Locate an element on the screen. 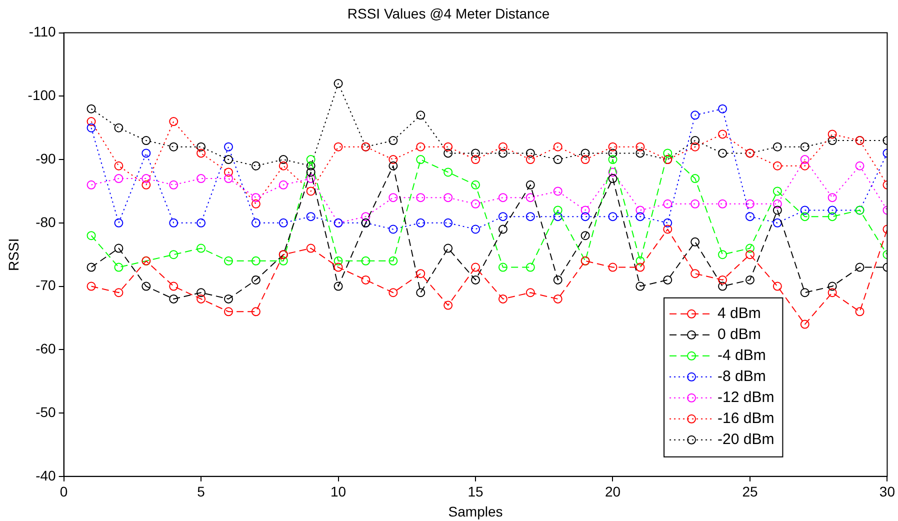 Image resolution: width=898 pixels, height=521 pixels. x-tick-label: 25 is located at coordinates (750, 492).